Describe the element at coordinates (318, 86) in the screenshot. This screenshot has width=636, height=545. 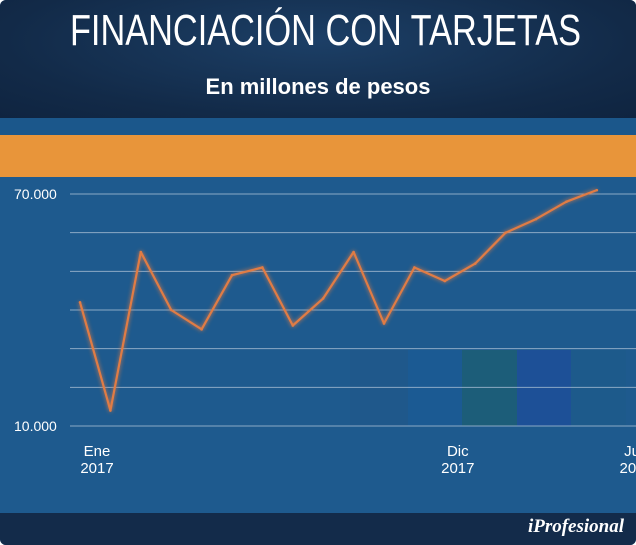
I see `chart-subtitle: En millones de pesos` at that location.